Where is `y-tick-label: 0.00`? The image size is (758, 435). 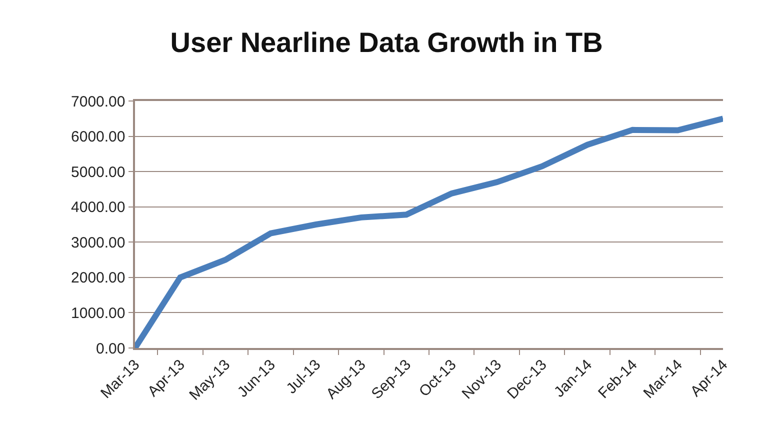
y-tick-label: 0.00 is located at coordinates (111, 349).